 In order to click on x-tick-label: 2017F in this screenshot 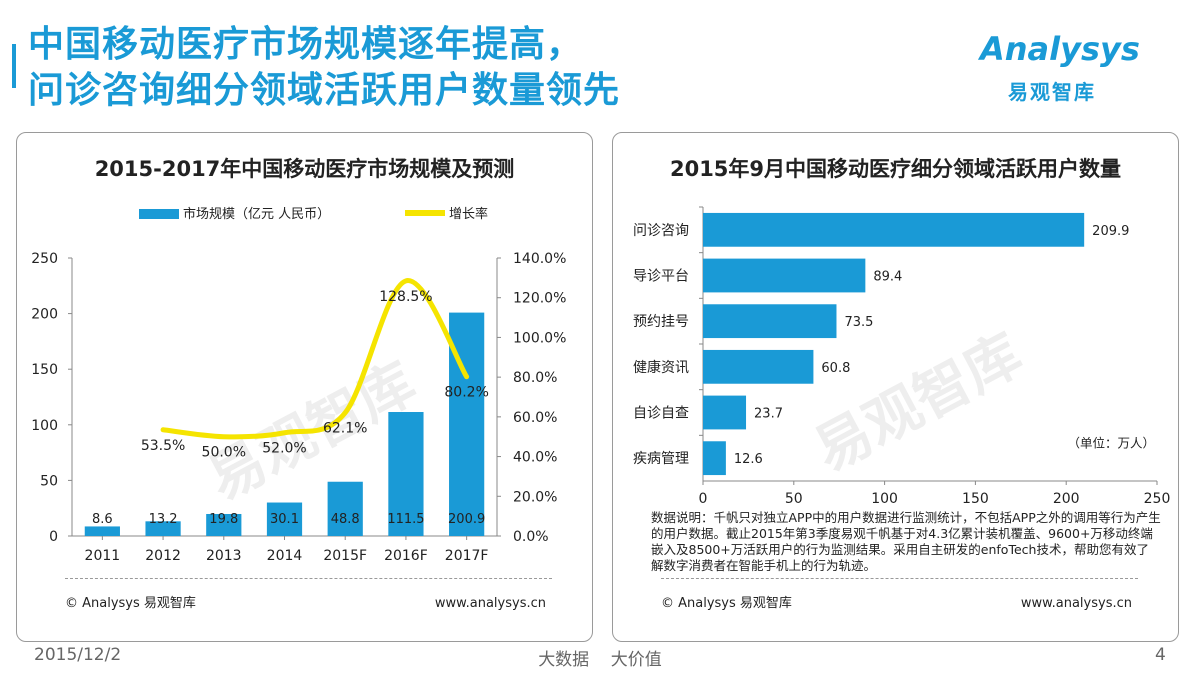, I will do `click(467, 556)`.